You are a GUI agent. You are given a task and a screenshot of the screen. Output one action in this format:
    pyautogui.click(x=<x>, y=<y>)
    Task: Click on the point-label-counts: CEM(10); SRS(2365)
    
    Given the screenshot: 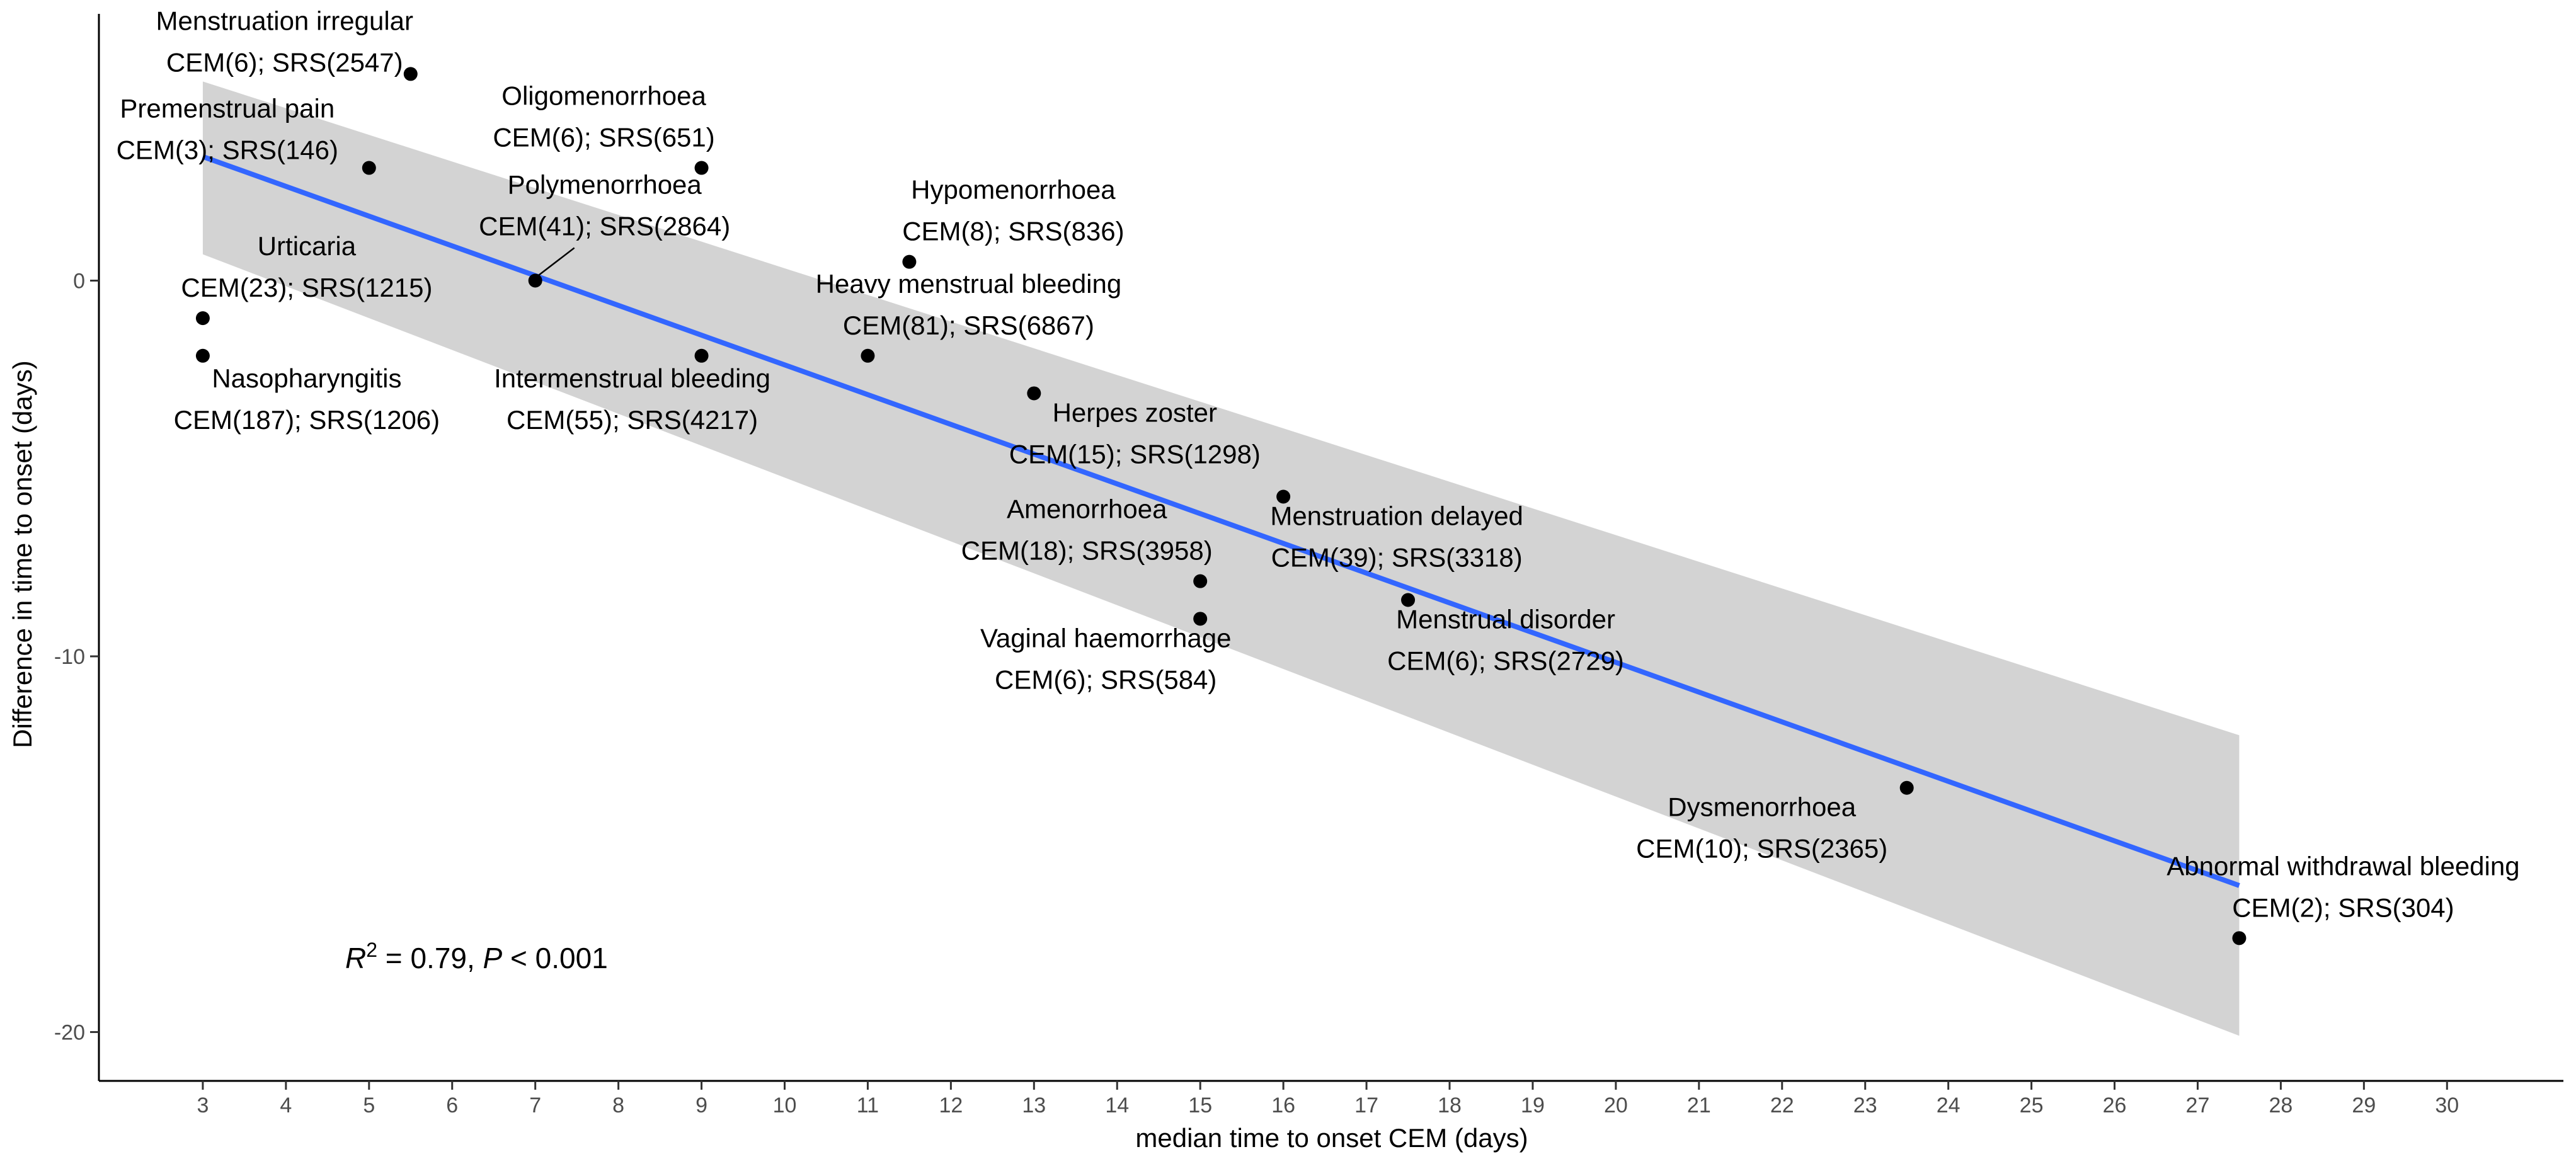 What is the action you would take?
    pyautogui.click(x=1762, y=849)
    